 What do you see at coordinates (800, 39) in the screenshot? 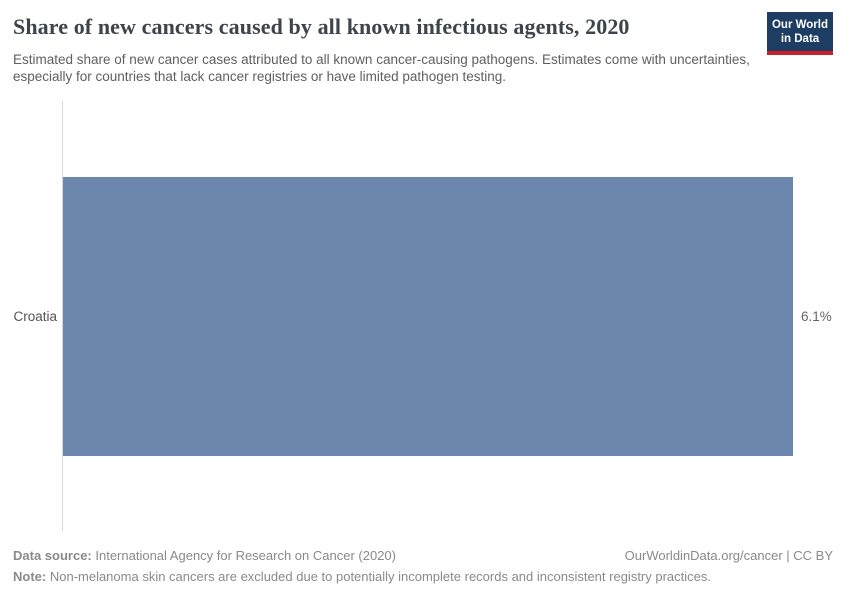
I see `owid-logo-line2: in Data` at bounding box center [800, 39].